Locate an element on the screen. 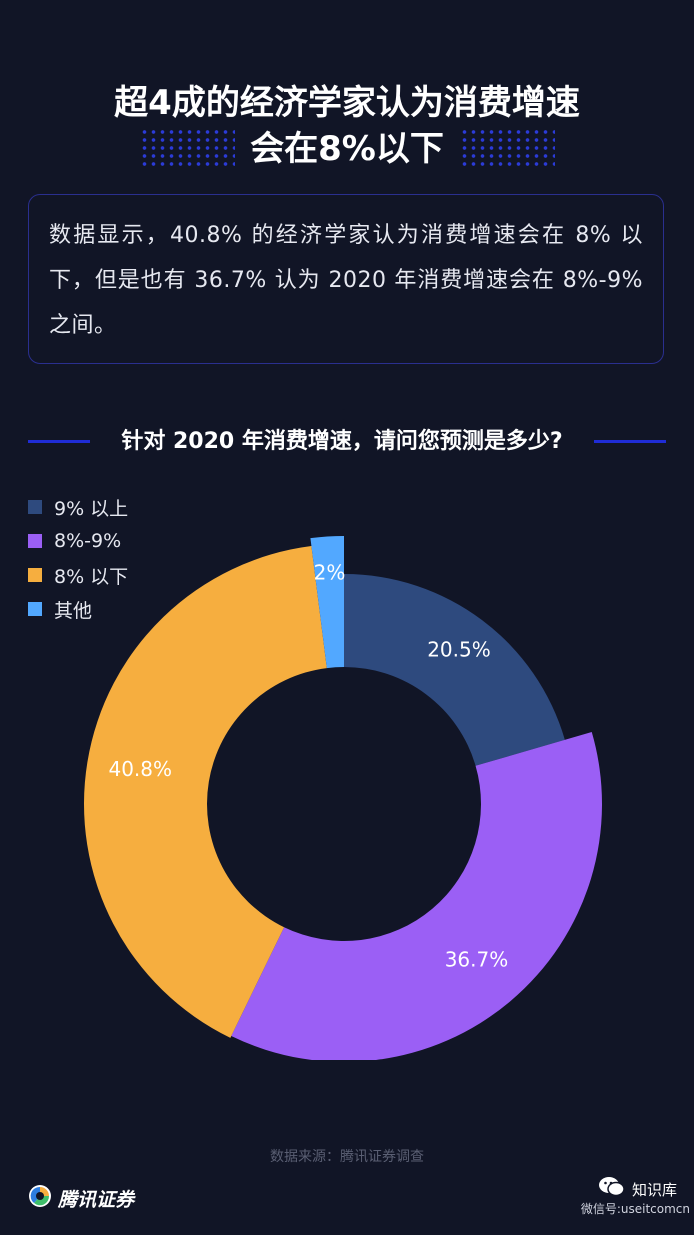 This screenshot has height=1235, width=694. decorative-dots-right is located at coordinates (507, 148).